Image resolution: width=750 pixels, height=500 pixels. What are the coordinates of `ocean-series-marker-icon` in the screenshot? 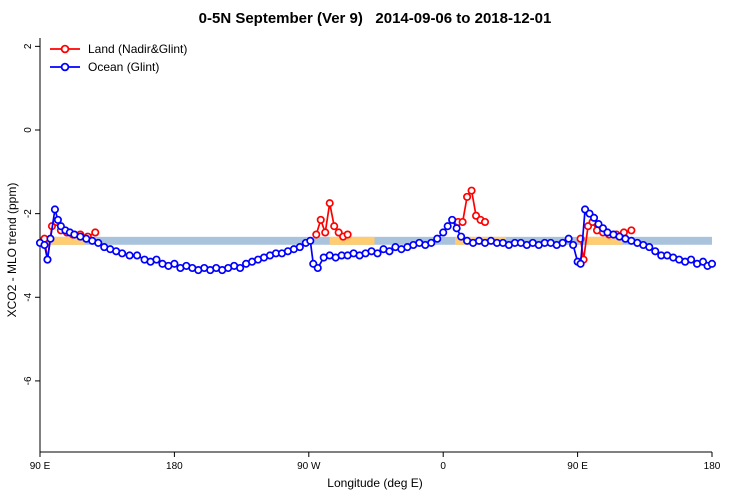 It's located at (65, 67).